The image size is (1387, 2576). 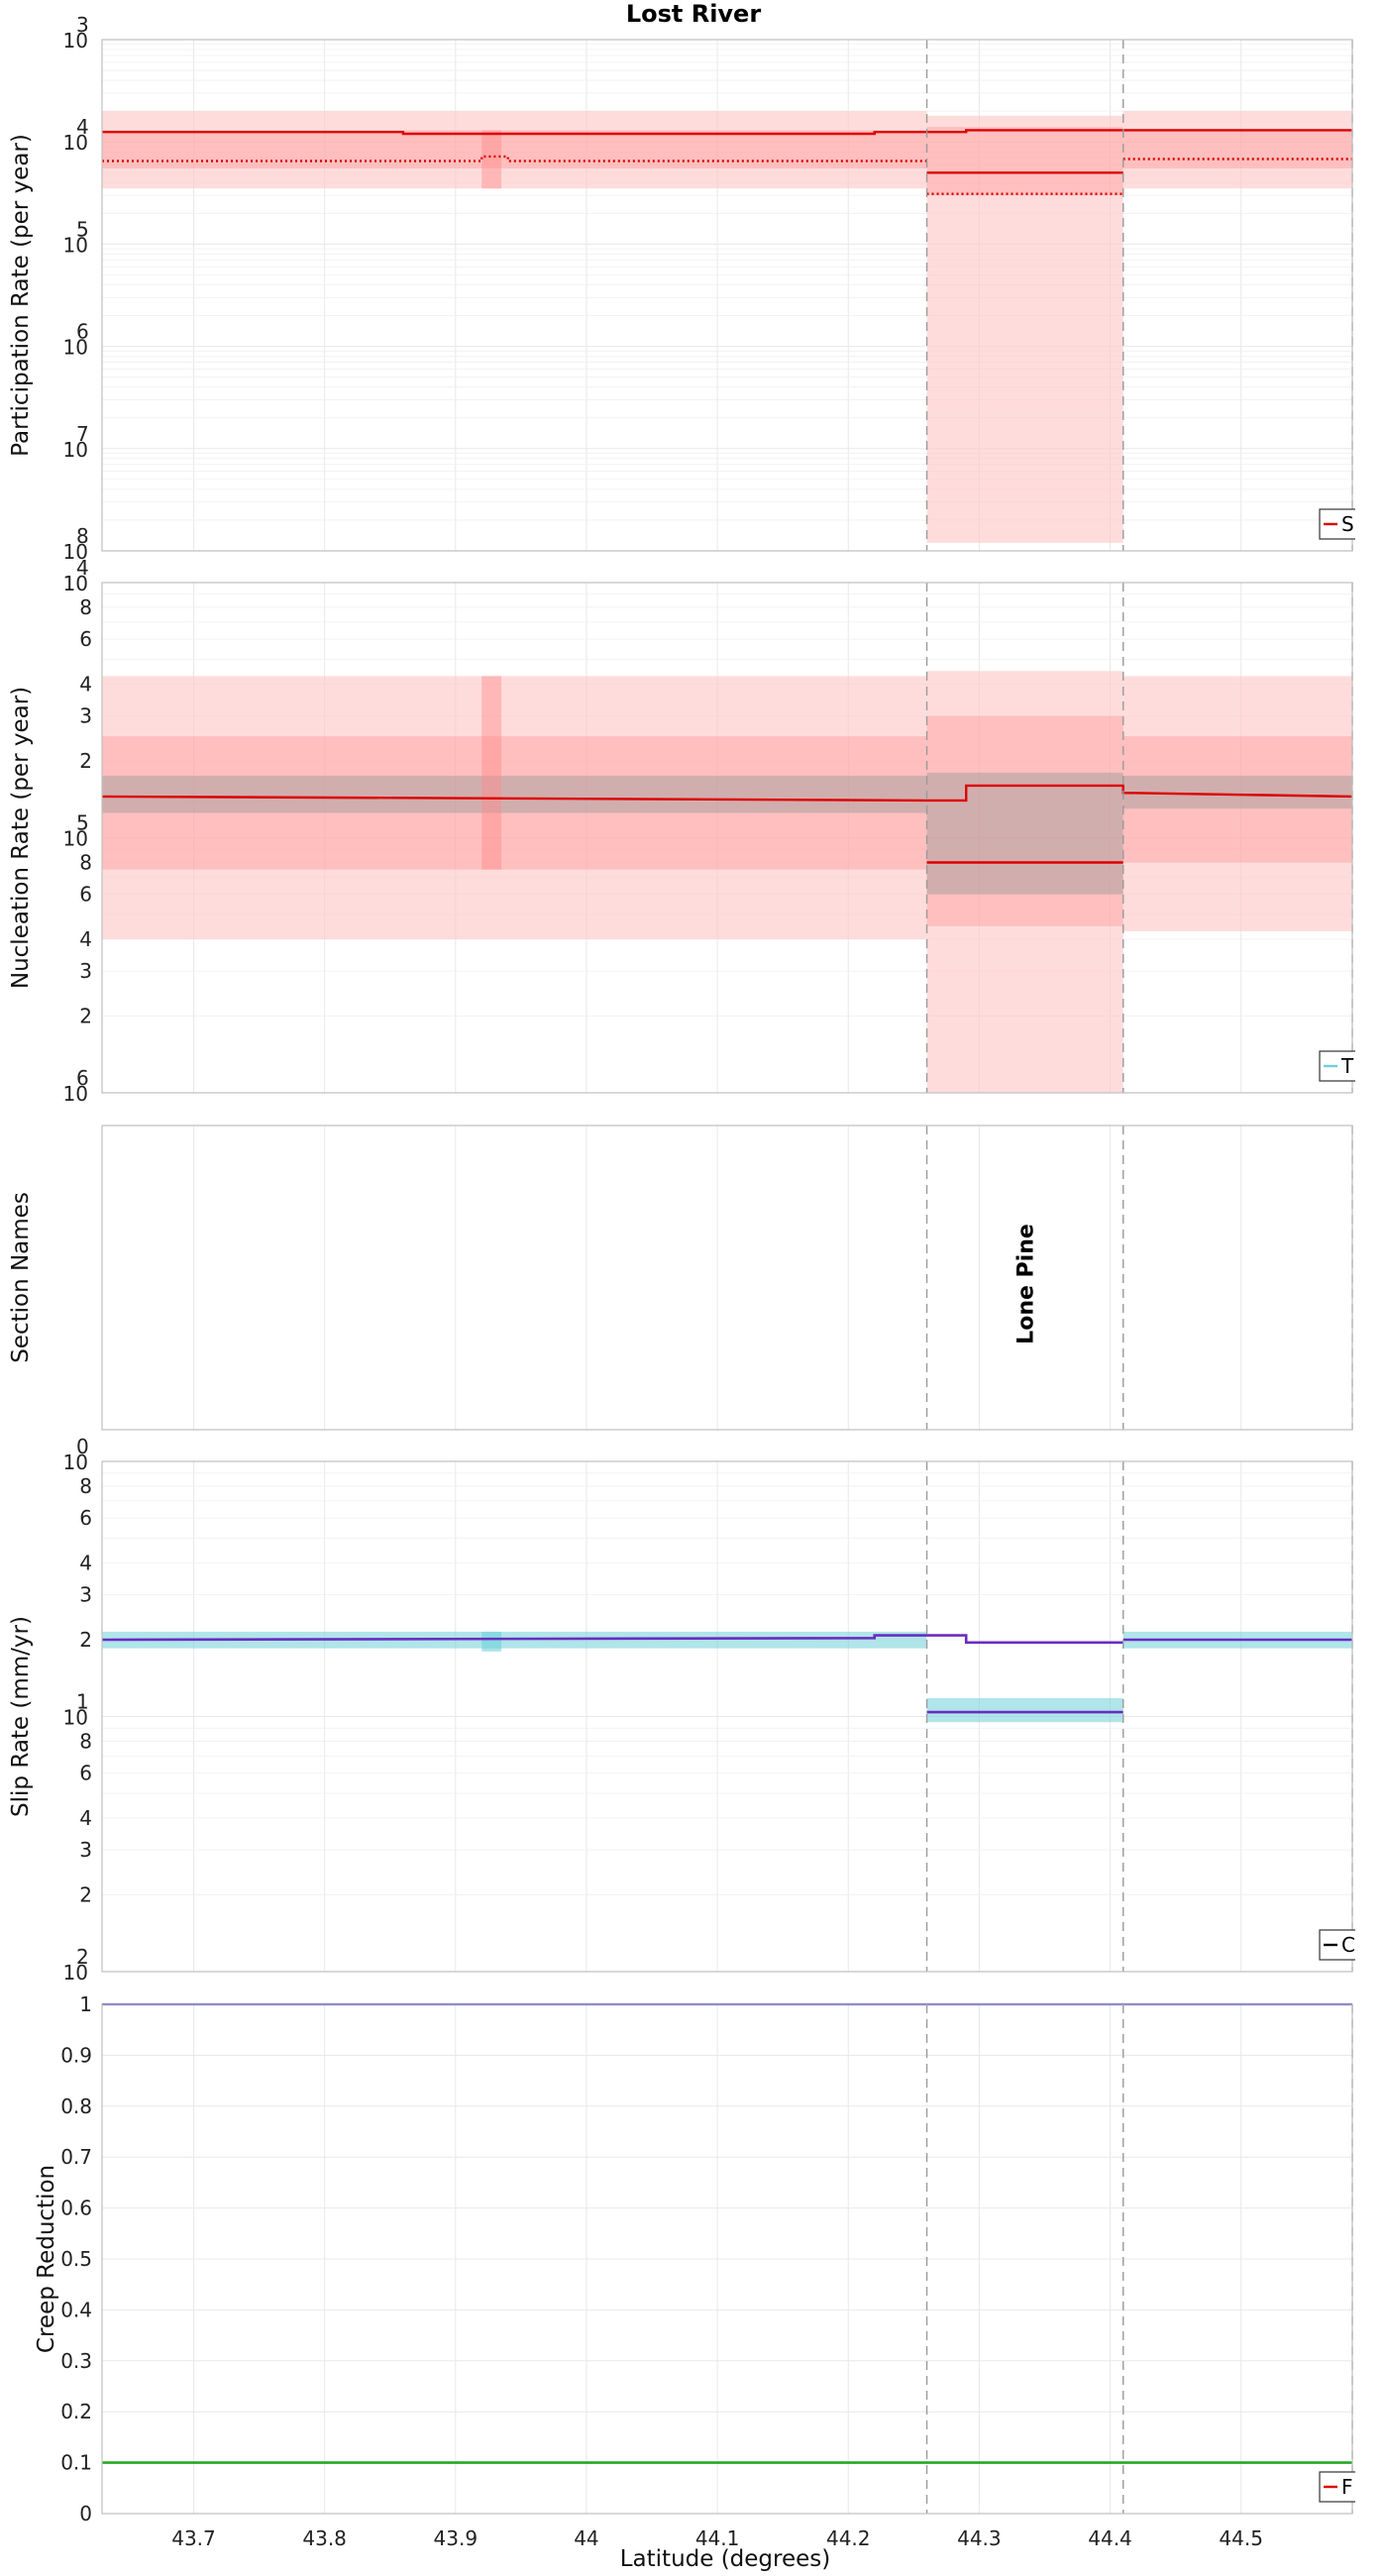 What do you see at coordinates (46, 2259) in the screenshot?
I see `creep-ylabel: Creep Reduction` at bounding box center [46, 2259].